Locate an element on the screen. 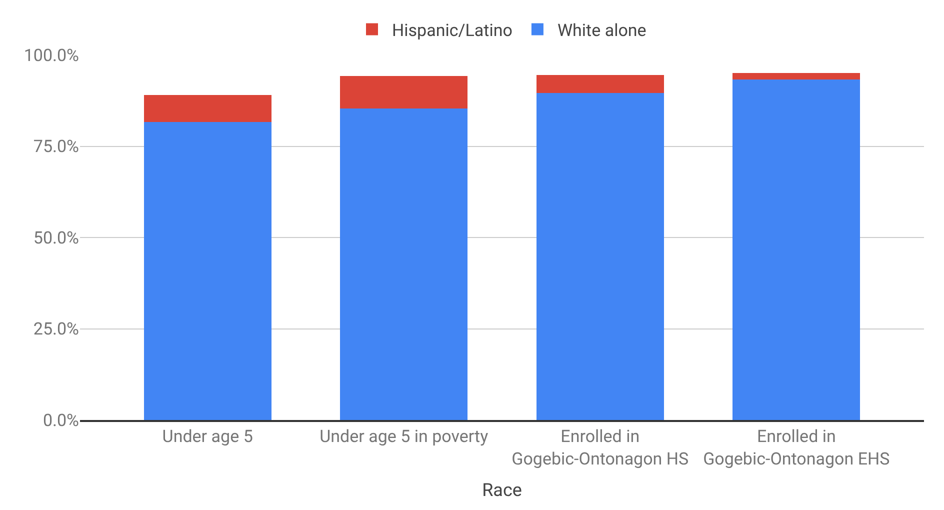 This screenshot has height=510, width=944. y-tick-label: 100.0% is located at coordinates (51, 56).